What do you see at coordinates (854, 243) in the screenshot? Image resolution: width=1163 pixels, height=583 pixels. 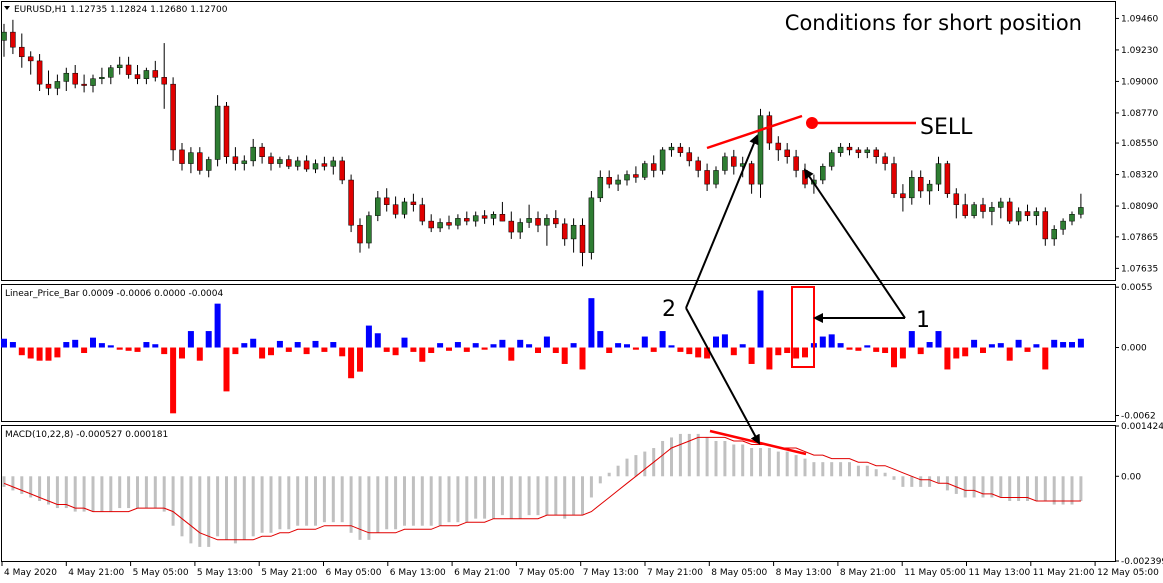 I see `arrow-1-to-price` at bounding box center [854, 243].